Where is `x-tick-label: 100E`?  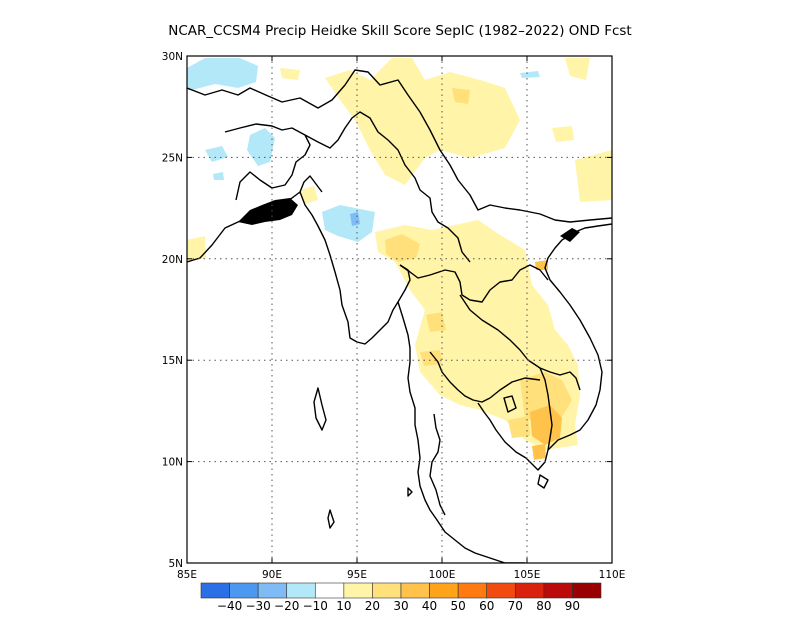
x-tick-label: 100E is located at coordinates (442, 575).